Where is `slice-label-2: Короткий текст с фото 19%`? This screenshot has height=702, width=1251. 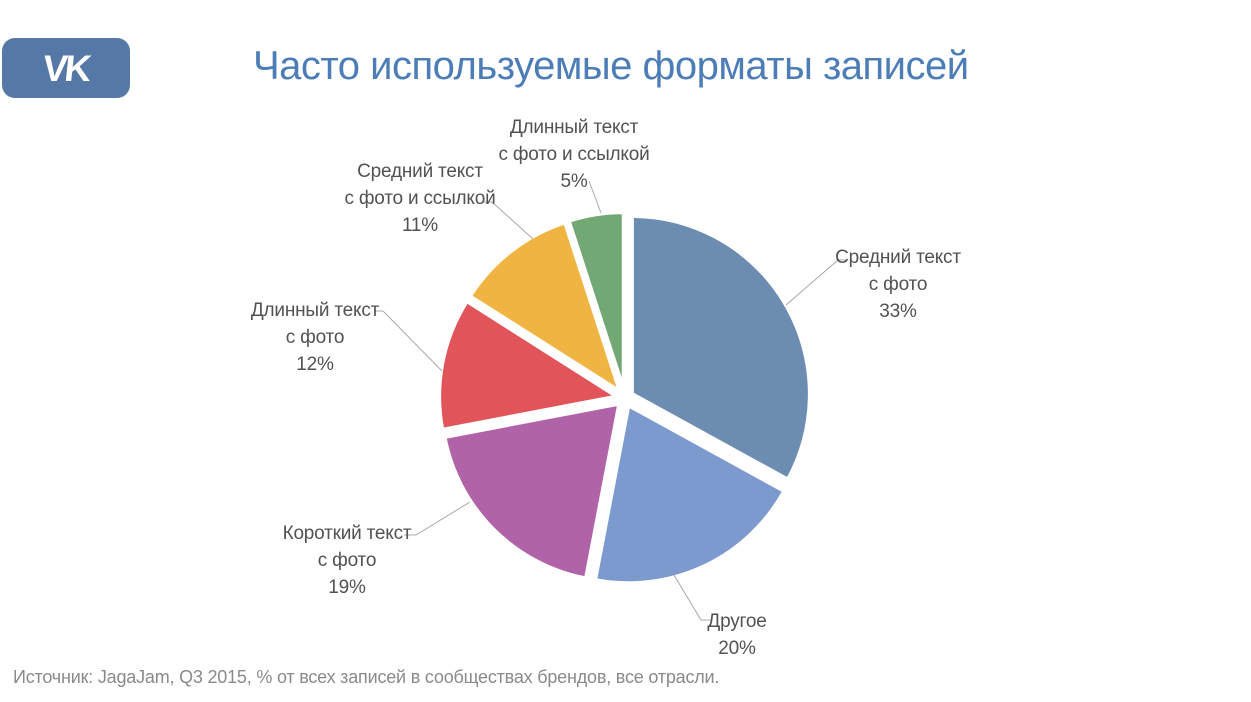
slice-label-2: Короткий текст с фото 19% is located at coordinates (347, 560).